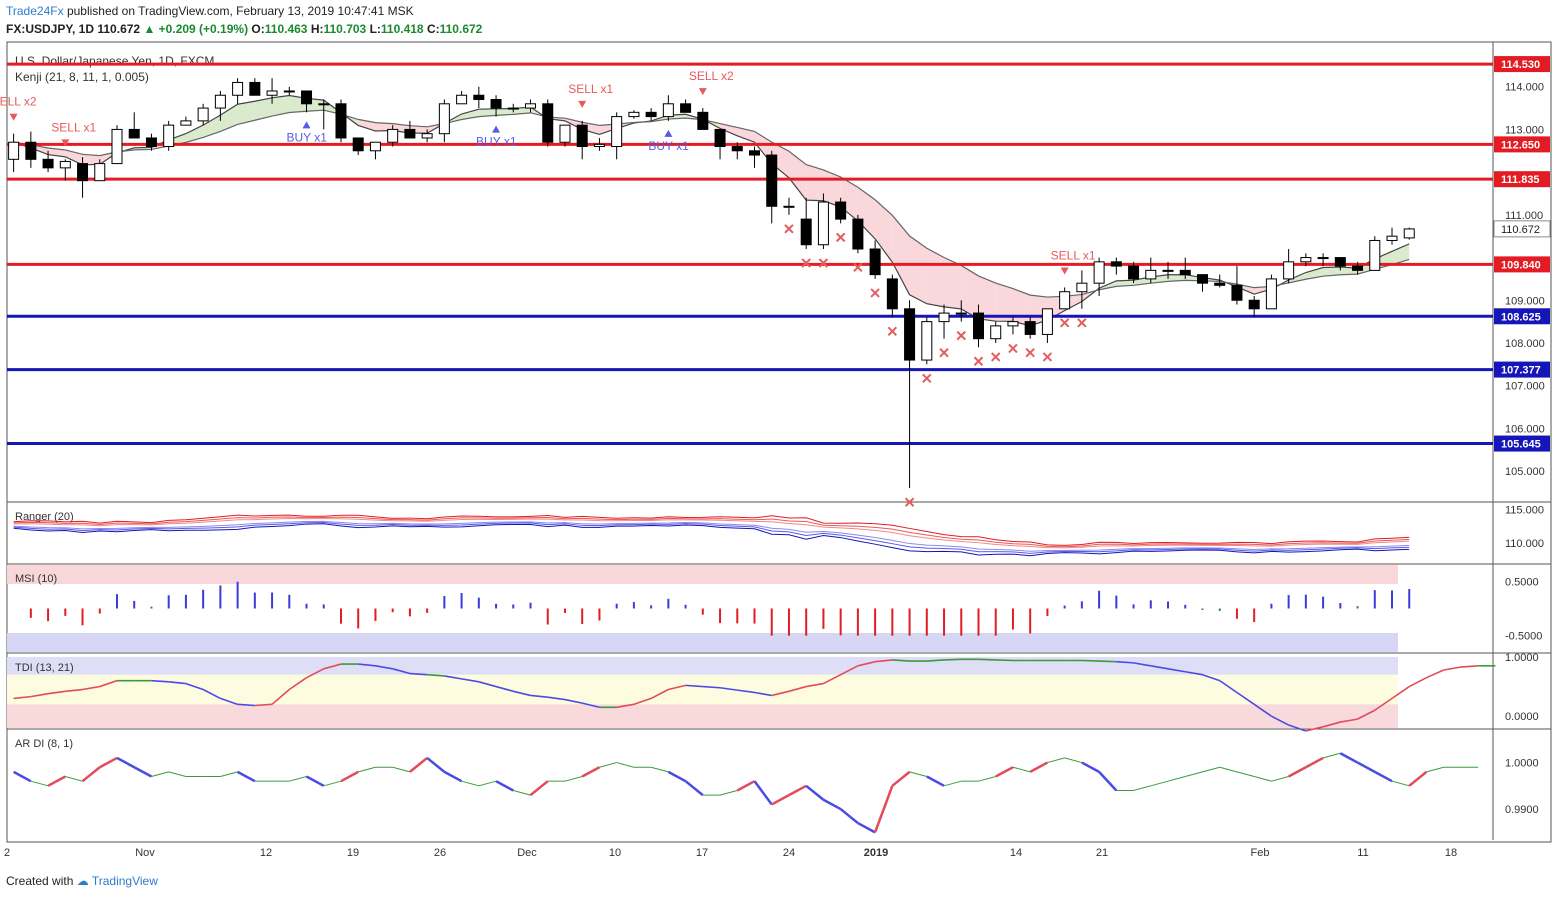 The image size is (1565, 899). What do you see at coordinates (702, 716) in the screenshot?
I see `tdi-lower-zone` at bounding box center [702, 716].